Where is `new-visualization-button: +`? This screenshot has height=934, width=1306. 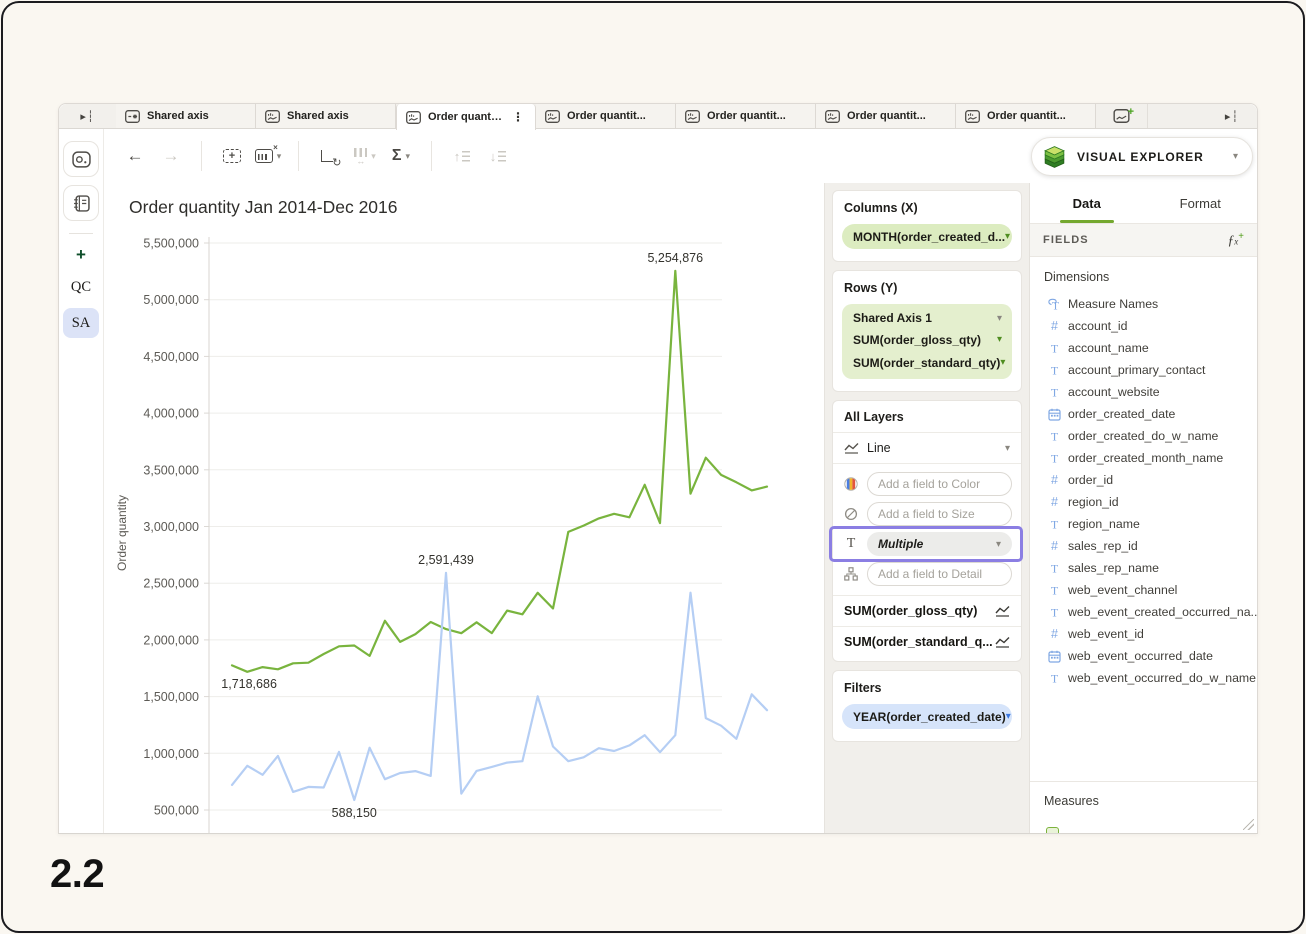
new-visualization-button: + is located at coordinates (1122, 116).